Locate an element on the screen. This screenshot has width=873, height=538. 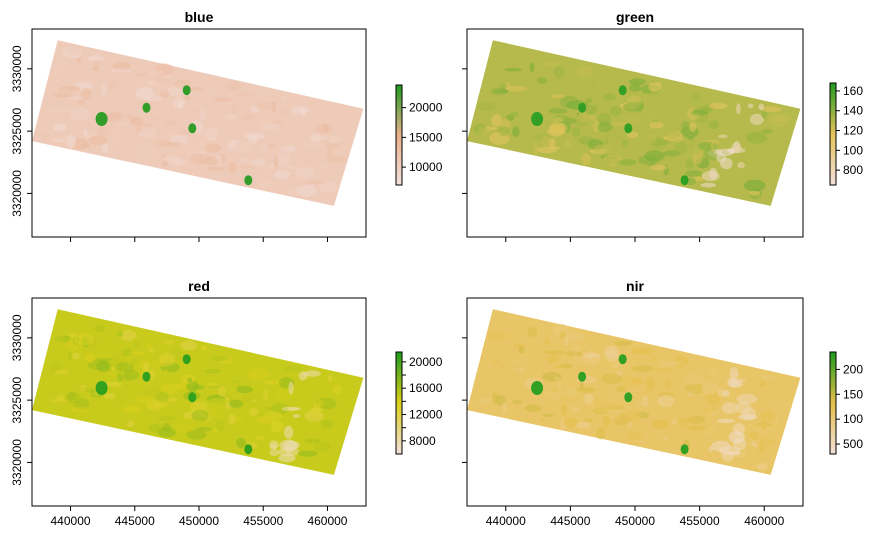
legend-tick-label: 12000 is located at coordinates (426, 415).